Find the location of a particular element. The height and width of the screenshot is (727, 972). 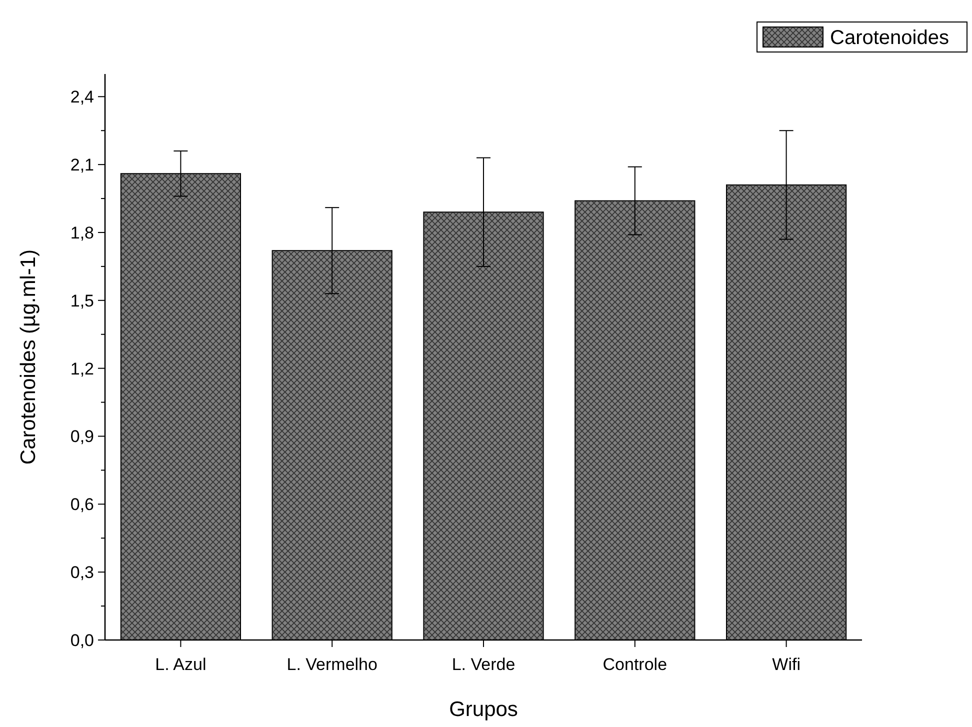

x-tick-label: L. Azul is located at coordinates (180, 664).